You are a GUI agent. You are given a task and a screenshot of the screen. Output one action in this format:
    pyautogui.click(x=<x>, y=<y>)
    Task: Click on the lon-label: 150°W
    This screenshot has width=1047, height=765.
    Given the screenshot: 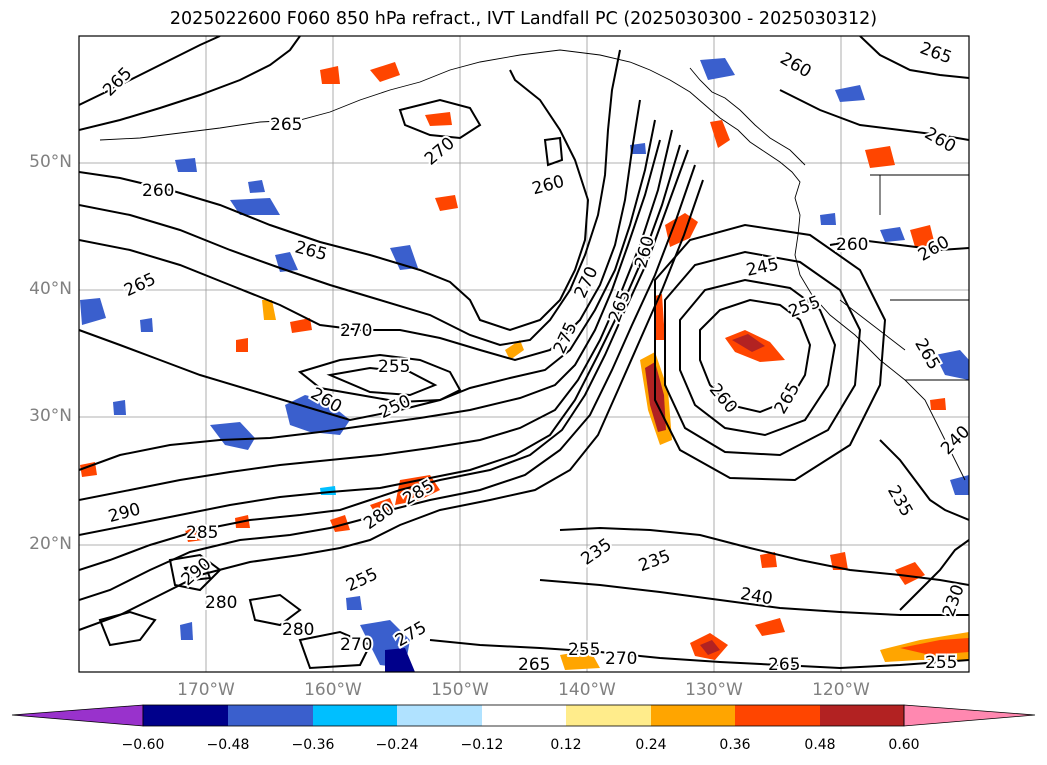 What is the action you would take?
    pyautogui.click(x=460, y=690)
    